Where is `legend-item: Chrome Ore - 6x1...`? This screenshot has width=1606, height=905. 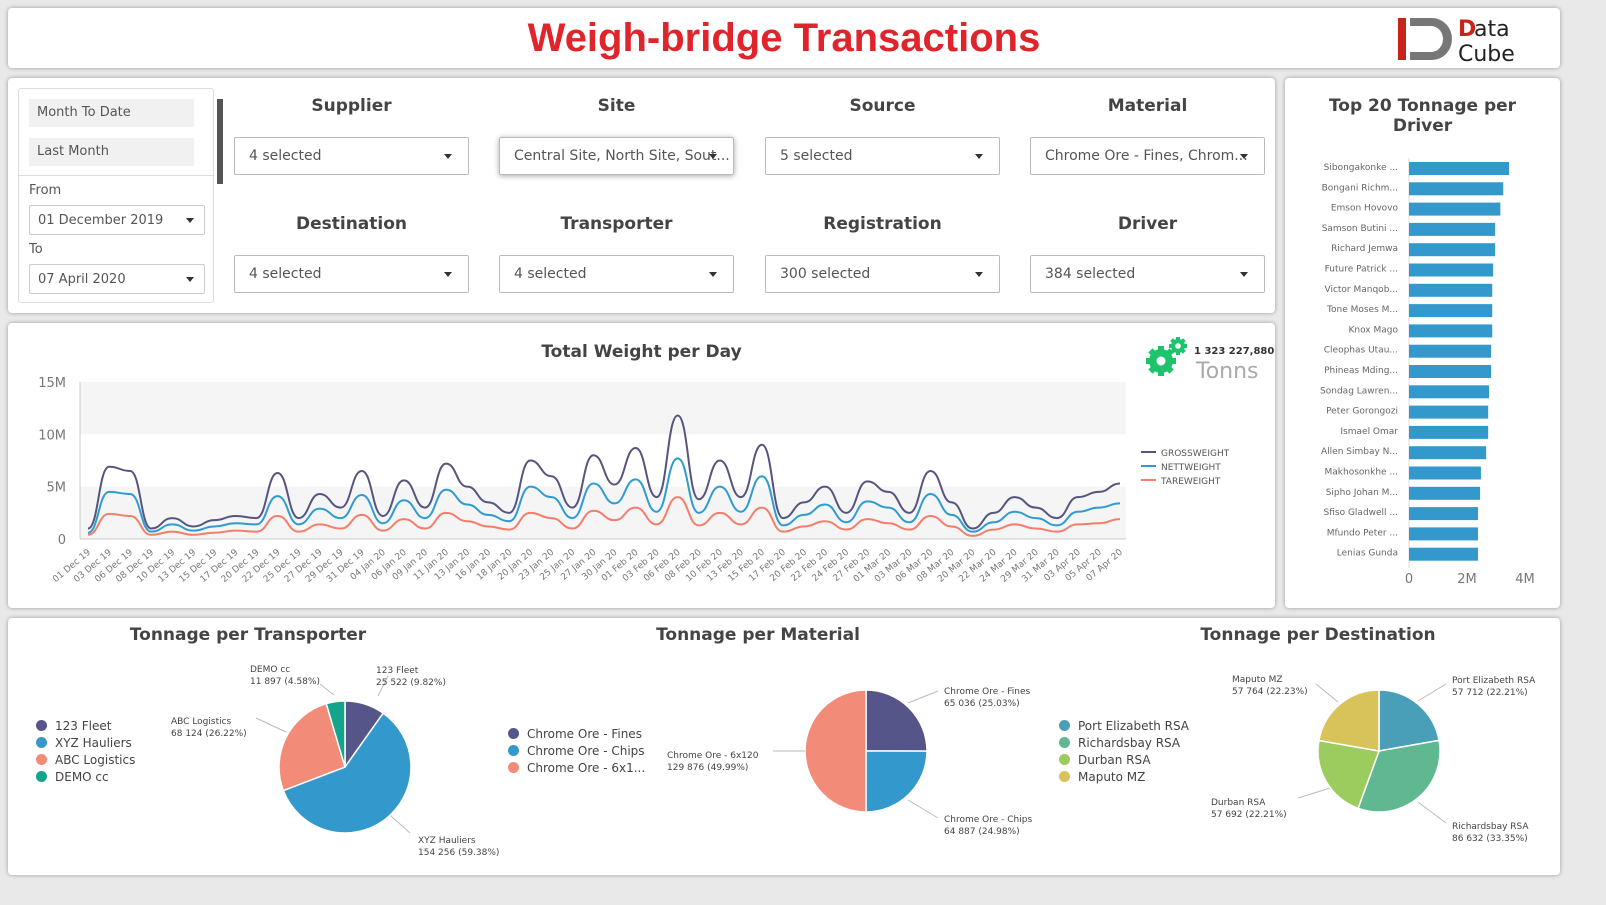
legend-item: Chrome Ore - 6x1... is located at coordinates (576, 767).